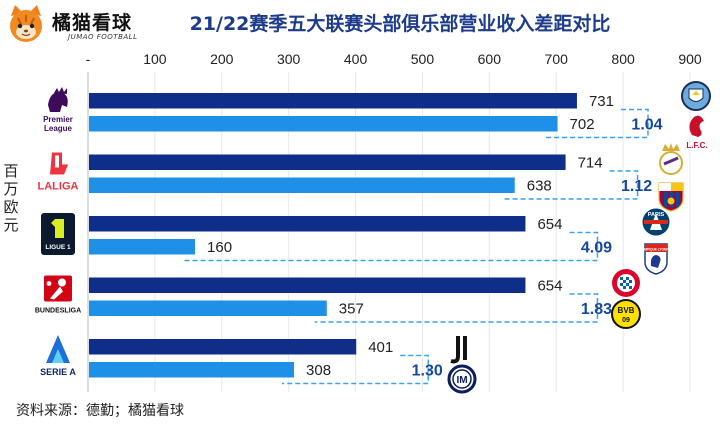 The height and width of the screenshot is (424, 720). What do you see at coordinates (626, 320) in the screenshot?
I see `crest-text-09: 09` at bounding box center [626, 320].